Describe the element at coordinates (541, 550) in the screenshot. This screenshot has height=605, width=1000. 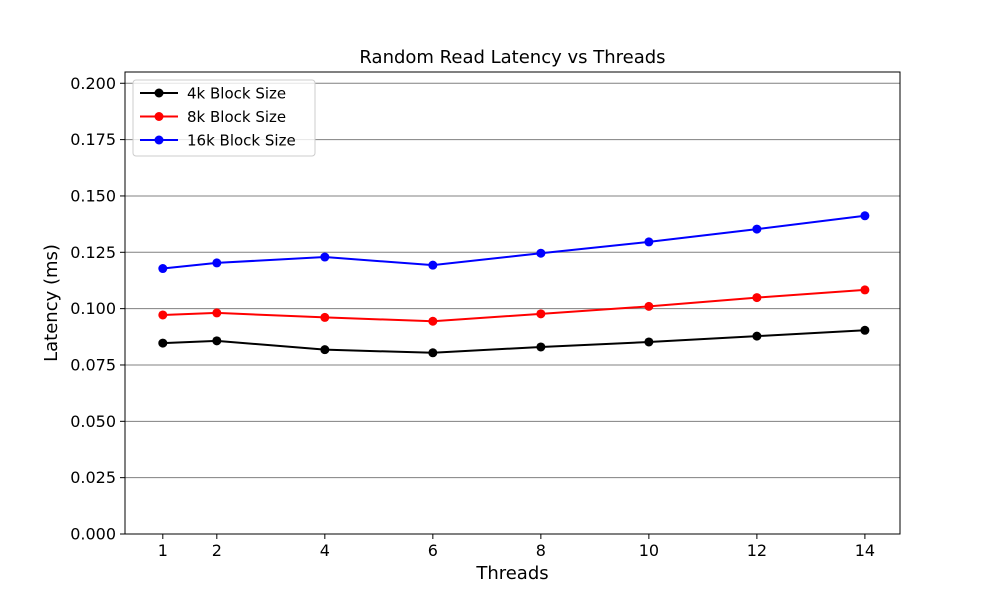
I see `x-tick-label: 8` at that location.